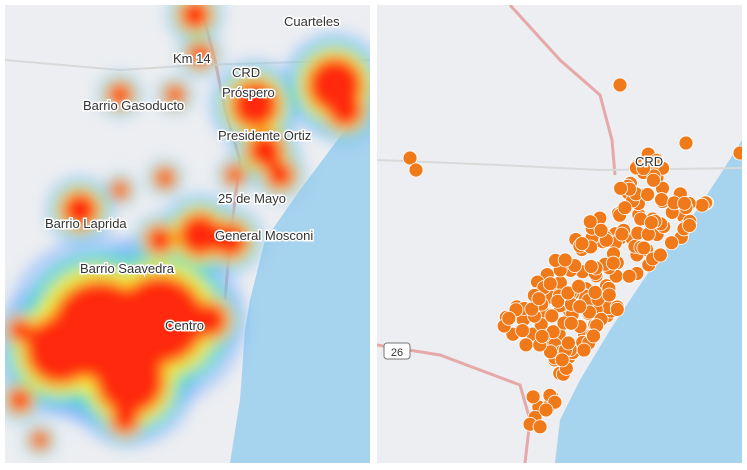 This screenshot has width=747, height=470. Describe the element at coordinates (192, 58) in the screenshot. I see `place-label: Km 14` at that location.